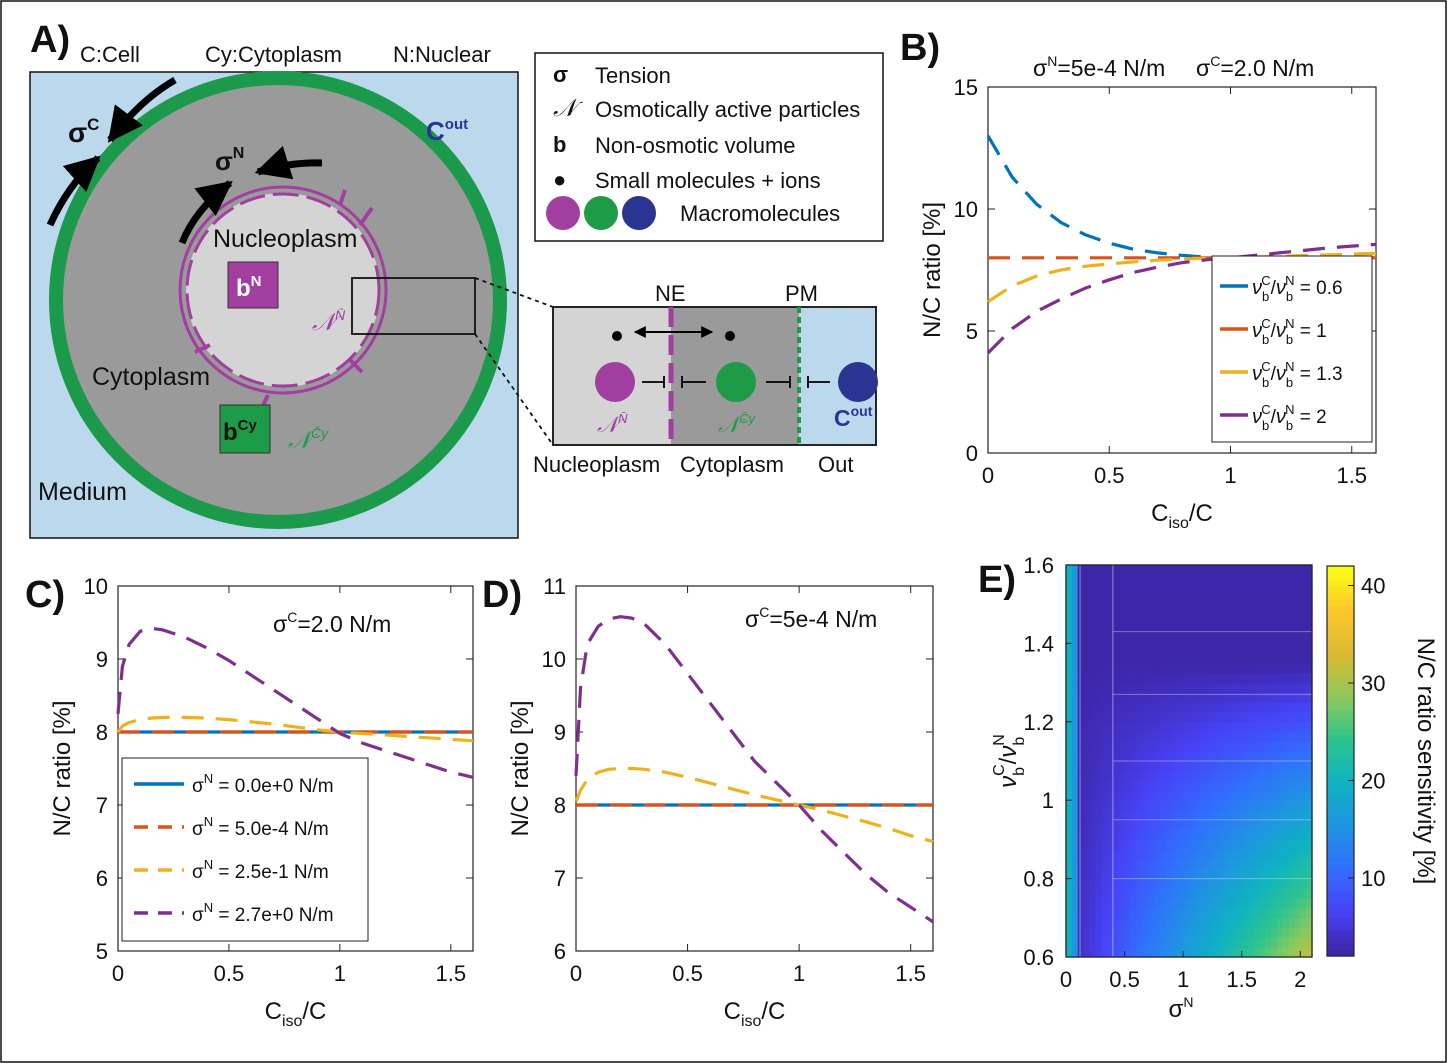 The image size is (1447, 1063). What do you see at coordinates (1300, 979) in the screenshot?
I see `x-tick-label: 2` at bounding box center [1300, 979].